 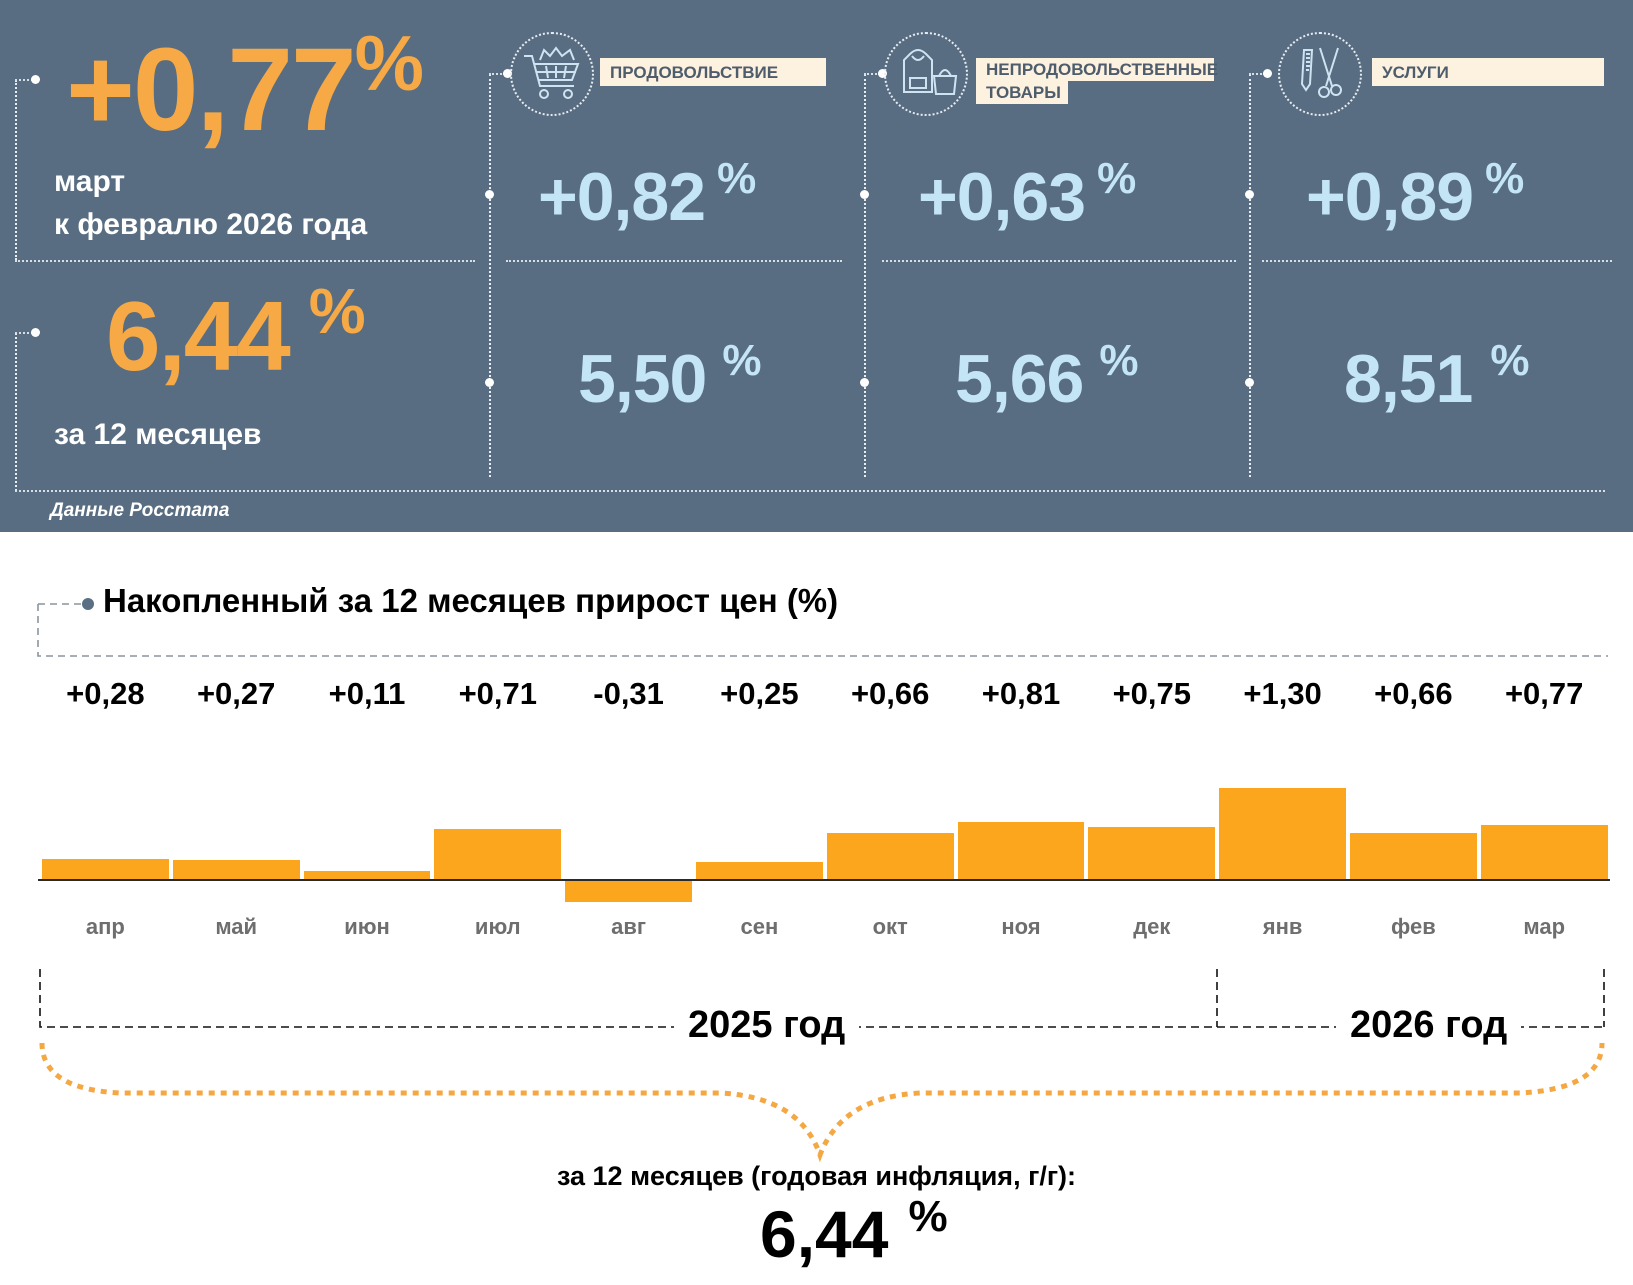 I want to click on shopping-cart-icon, so click(x=552, y=74).